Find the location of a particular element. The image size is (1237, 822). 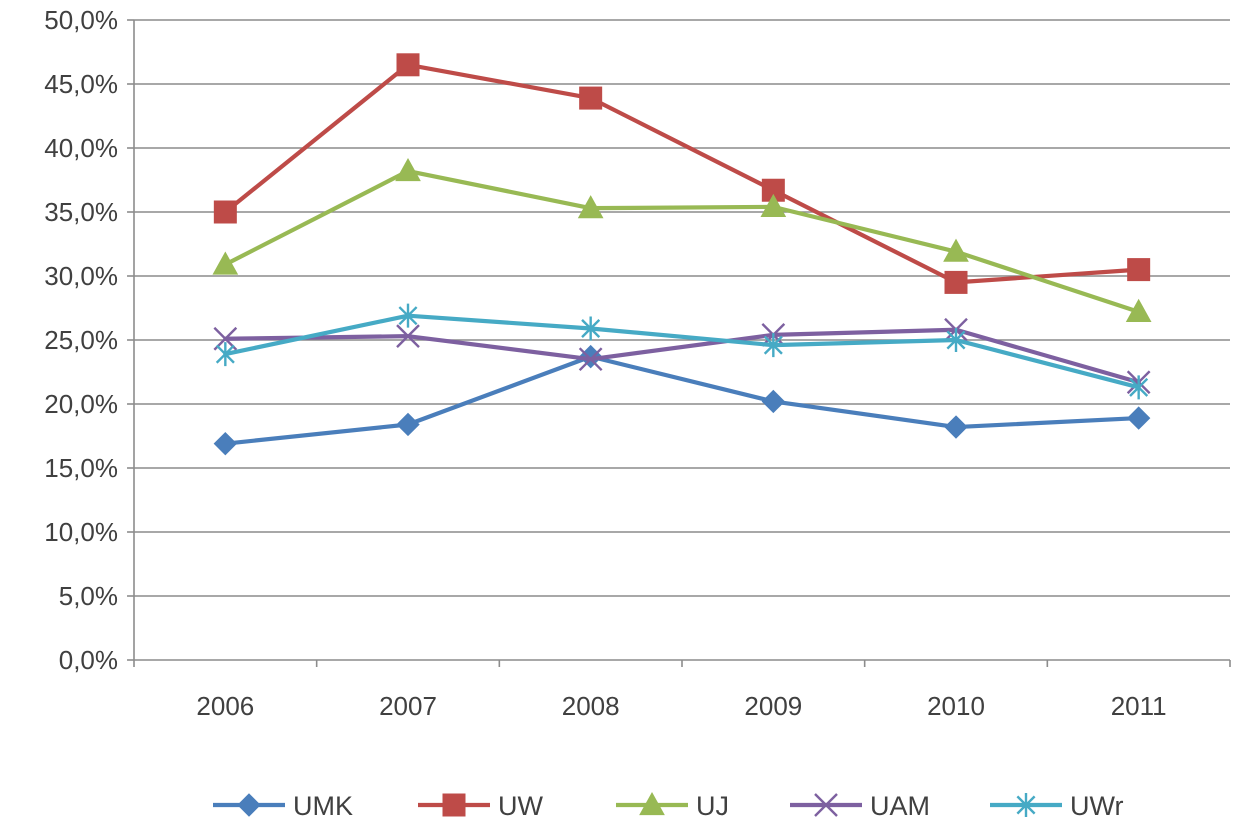

x-tick-label: 2007 is located at coordinates (408, 706).